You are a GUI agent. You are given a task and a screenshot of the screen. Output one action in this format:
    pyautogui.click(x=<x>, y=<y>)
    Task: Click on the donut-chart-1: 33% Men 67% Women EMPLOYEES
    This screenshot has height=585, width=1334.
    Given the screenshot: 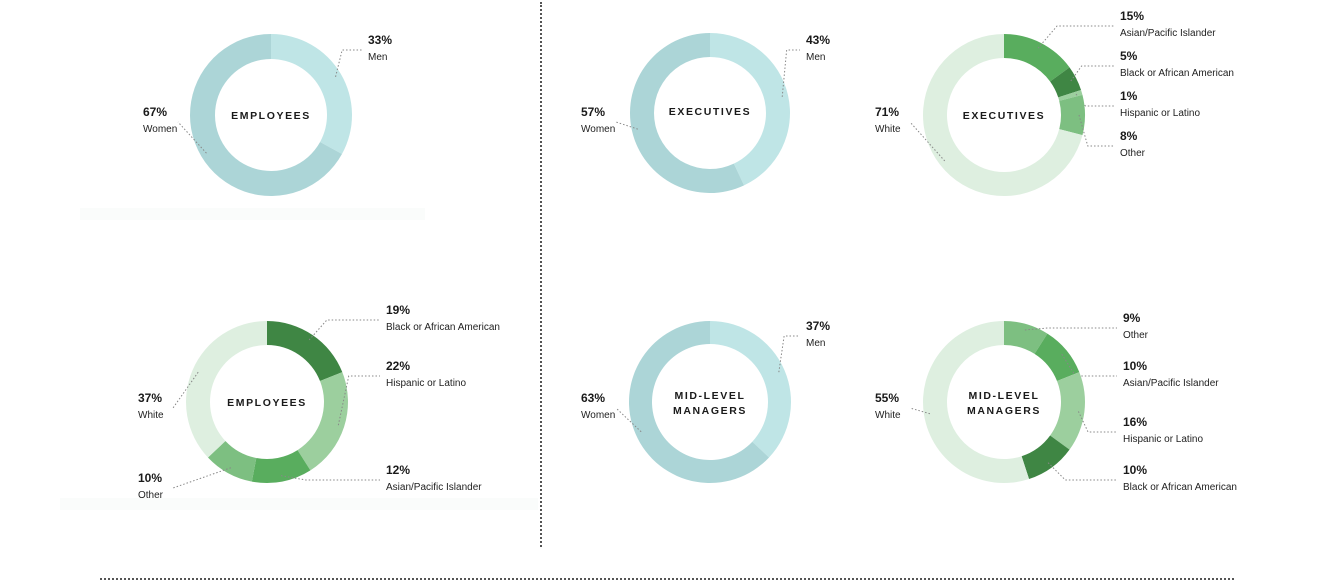 What is the action you would take?
    pyautogui.click(x=267, y=115)
    